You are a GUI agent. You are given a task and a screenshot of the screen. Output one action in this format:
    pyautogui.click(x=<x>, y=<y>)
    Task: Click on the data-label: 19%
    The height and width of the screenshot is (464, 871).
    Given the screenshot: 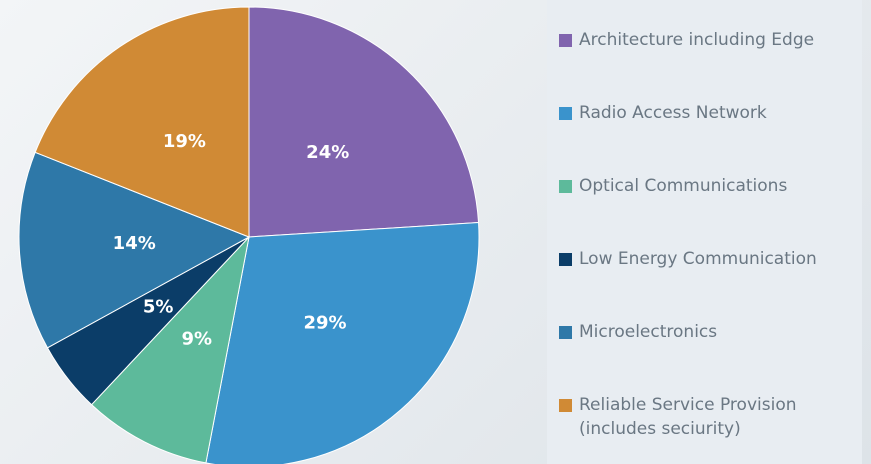 What is the action you would take?
    pyautogui.click(x=184, y=141)
    